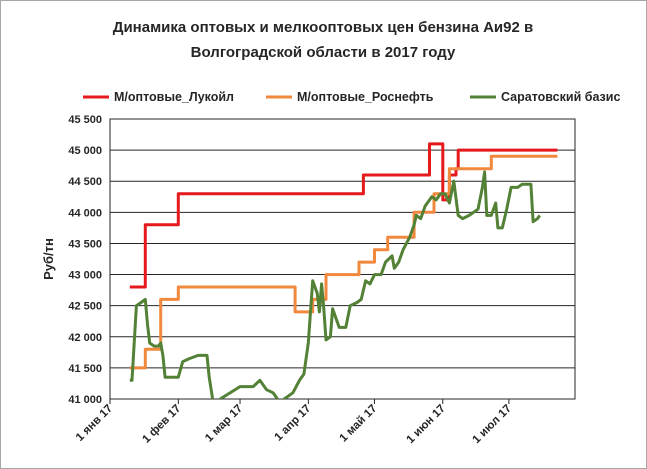 Image resolution: width=647 pixels, height=469 pixels. I want to click on legend-label-rosneft: М/оптовые_Роснефть, so click(365, 97).